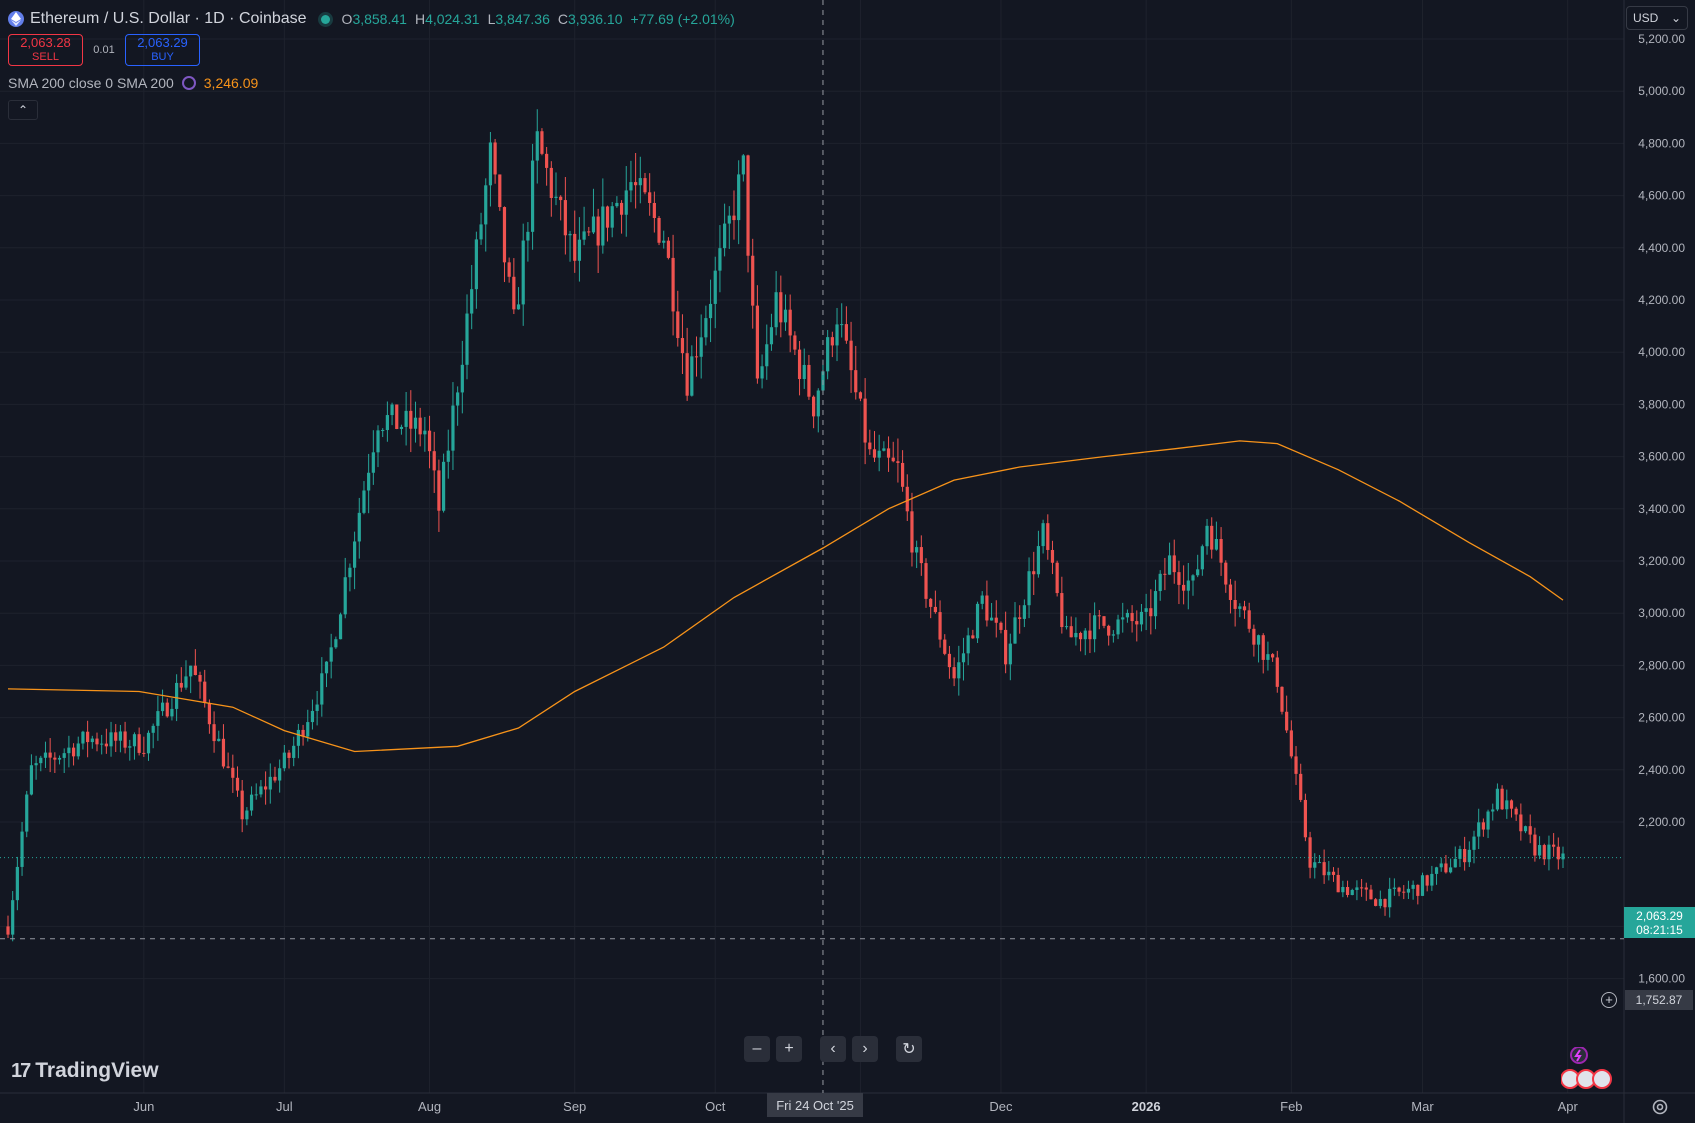 This screenshot has width=1695, height=1123. Describe the element at coordinates (97, 1070) in the screenshot. I see `brand-name: TradingView` at that location.